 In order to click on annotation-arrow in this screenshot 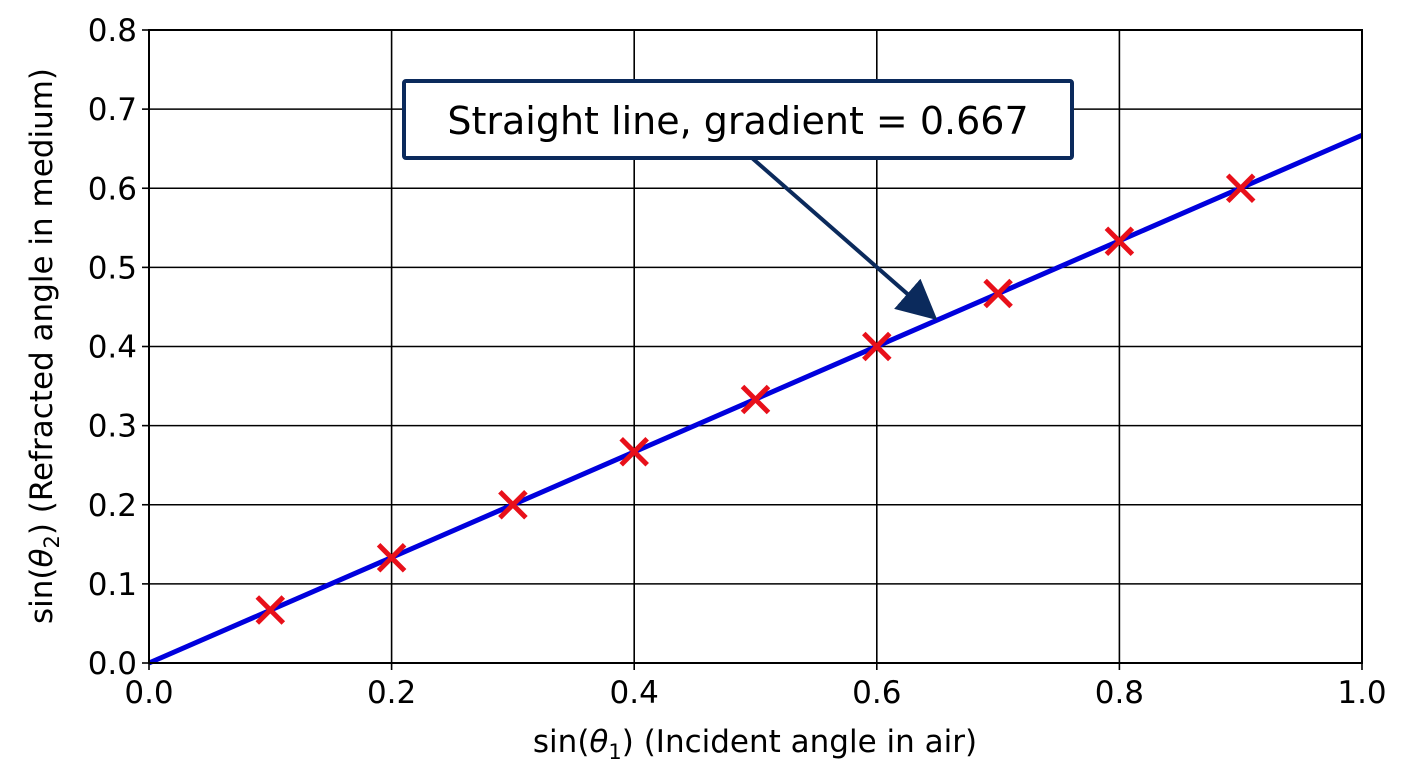, I will do `click(844, 238)`.